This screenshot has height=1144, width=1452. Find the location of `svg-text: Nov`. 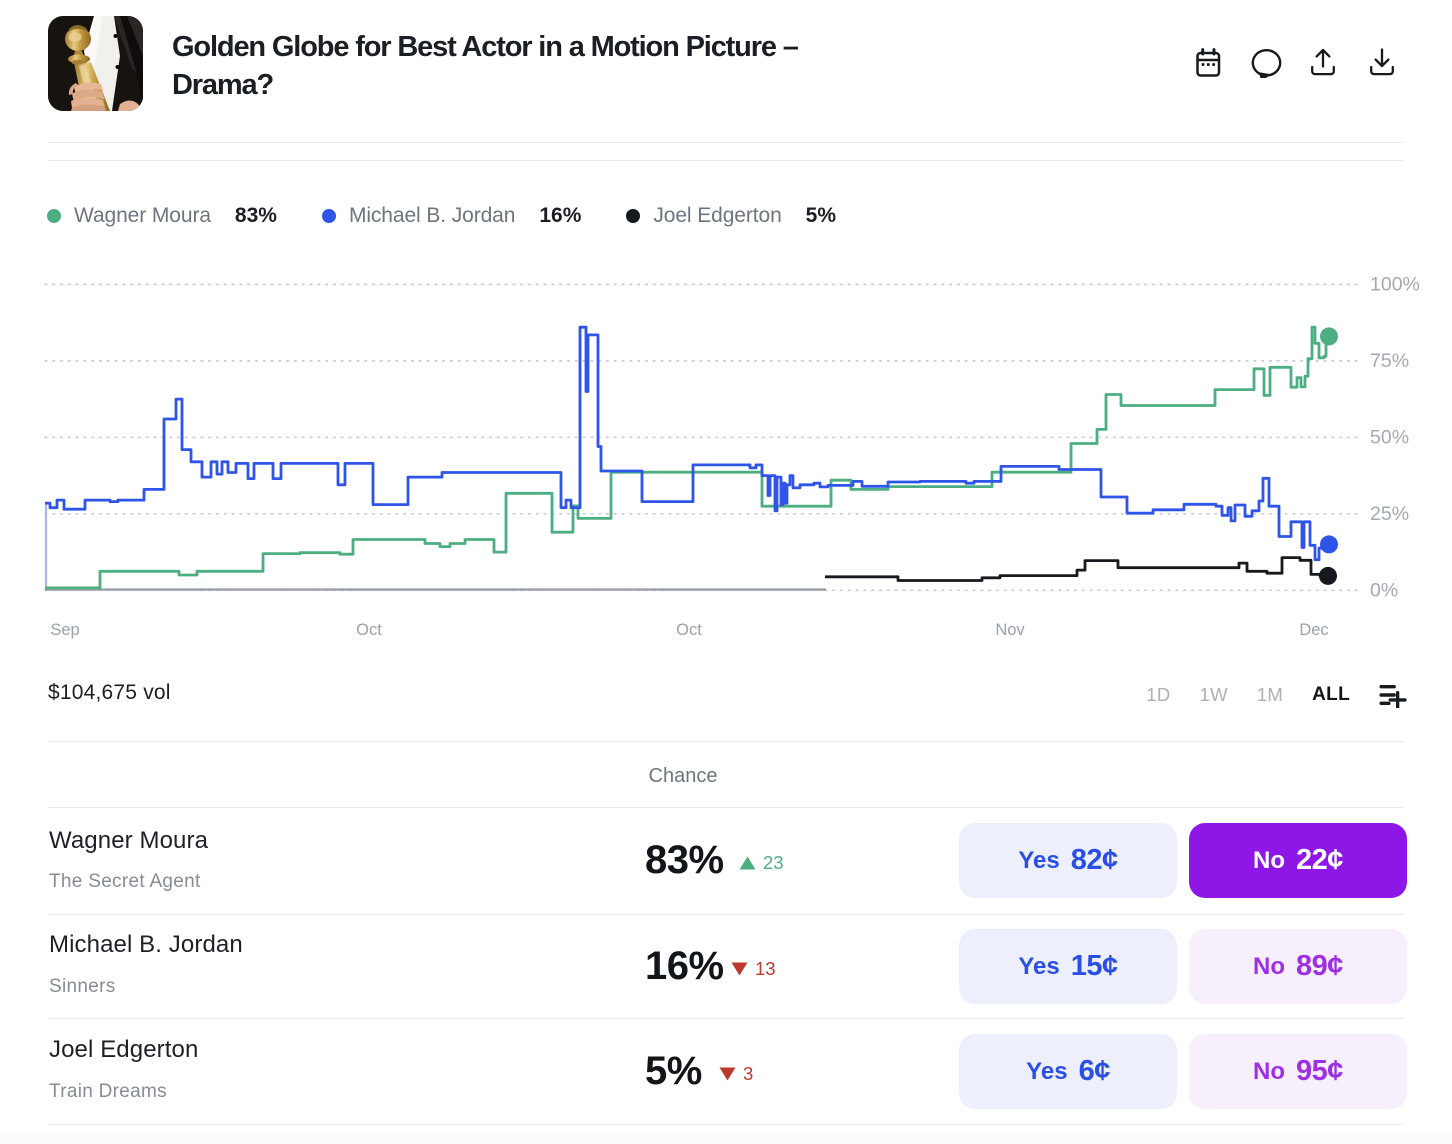

svg-text: Nov is located at coordinates (1010, 630).